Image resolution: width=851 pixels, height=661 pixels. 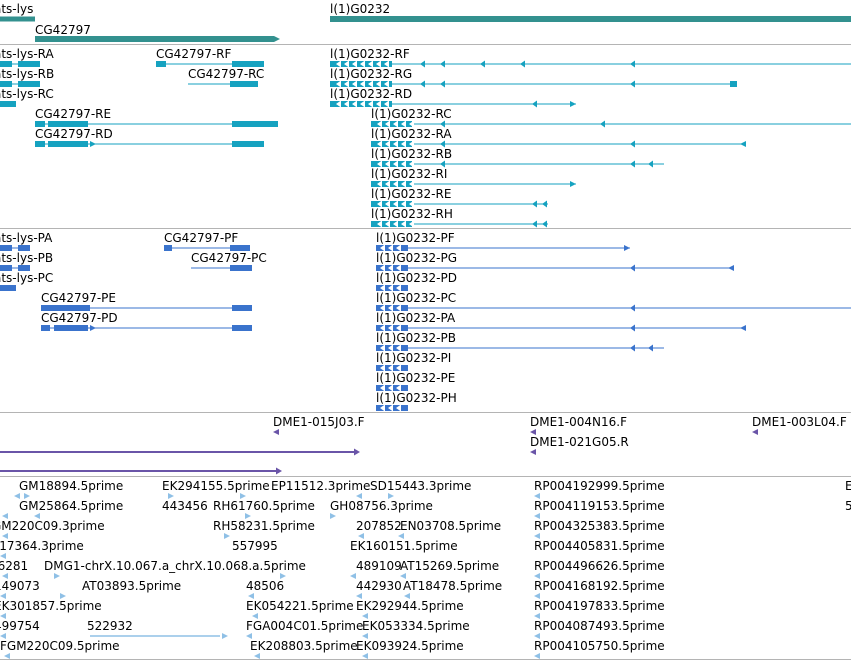 I want to click on feature-label: E, so click(x=848, y=486).